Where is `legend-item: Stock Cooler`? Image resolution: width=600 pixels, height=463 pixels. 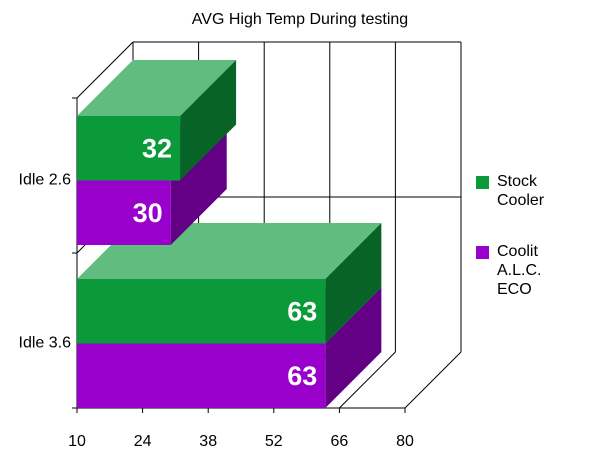 legend-item: Stock Cooler is located at coordinates (510, 191).